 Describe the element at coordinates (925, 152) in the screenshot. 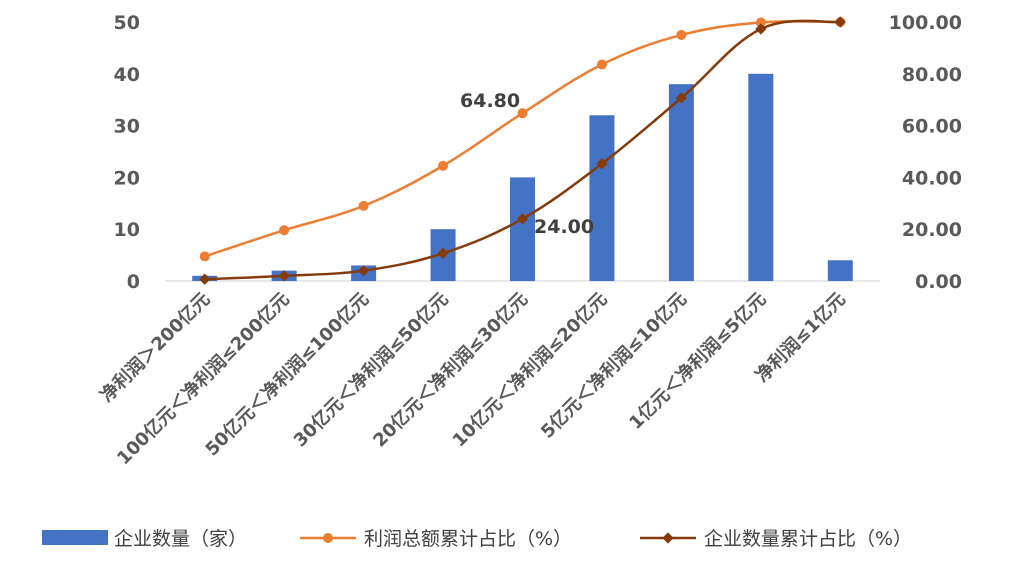

I see `right-axis-ticks: 0.00 20.00 40.00 60.00 80.00 100.00` at that location.